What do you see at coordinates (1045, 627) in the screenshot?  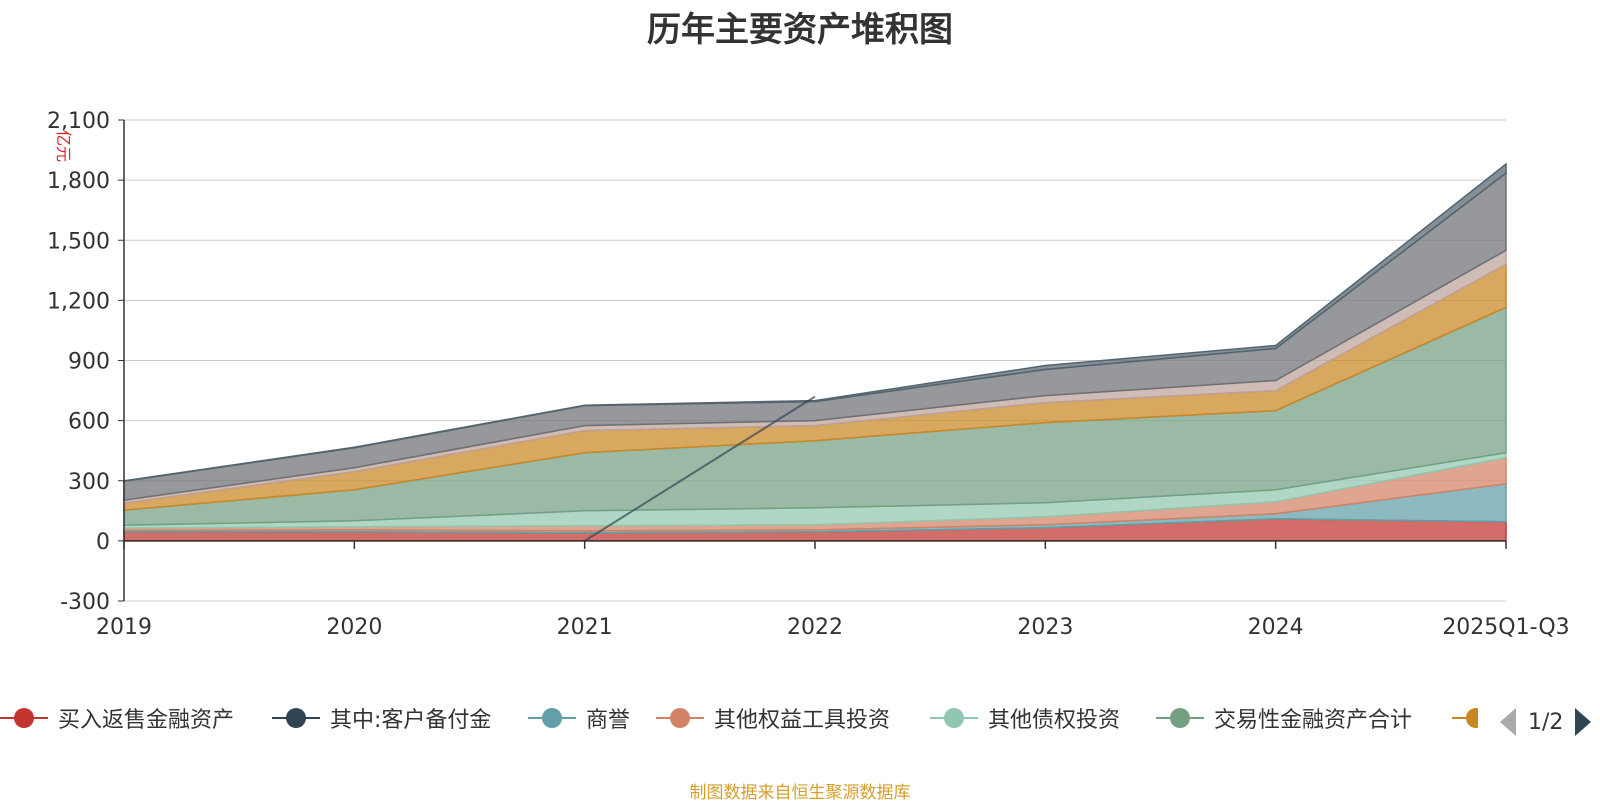 I see `x-tick-label: 2023` at bounding box center [1045, 627].